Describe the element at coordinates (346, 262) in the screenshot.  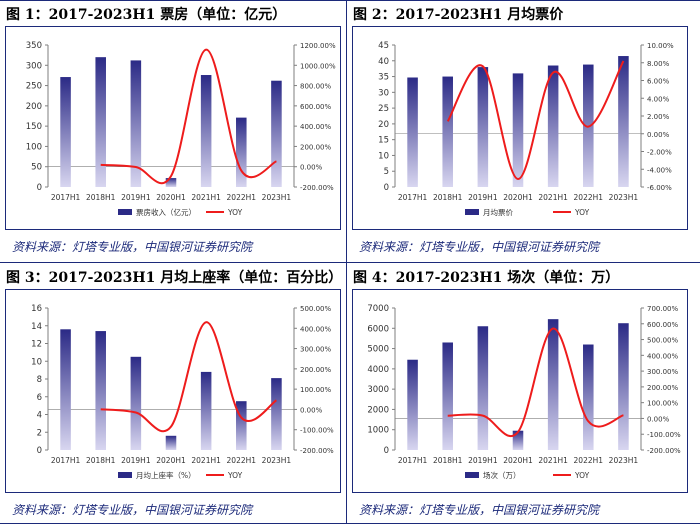
I see `divider-vertical` at that location.